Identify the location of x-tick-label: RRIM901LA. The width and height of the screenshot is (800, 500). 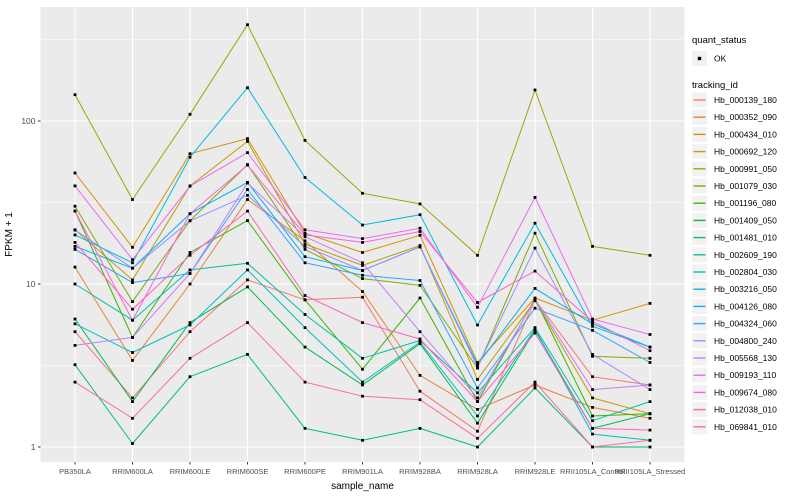
(362, 471).